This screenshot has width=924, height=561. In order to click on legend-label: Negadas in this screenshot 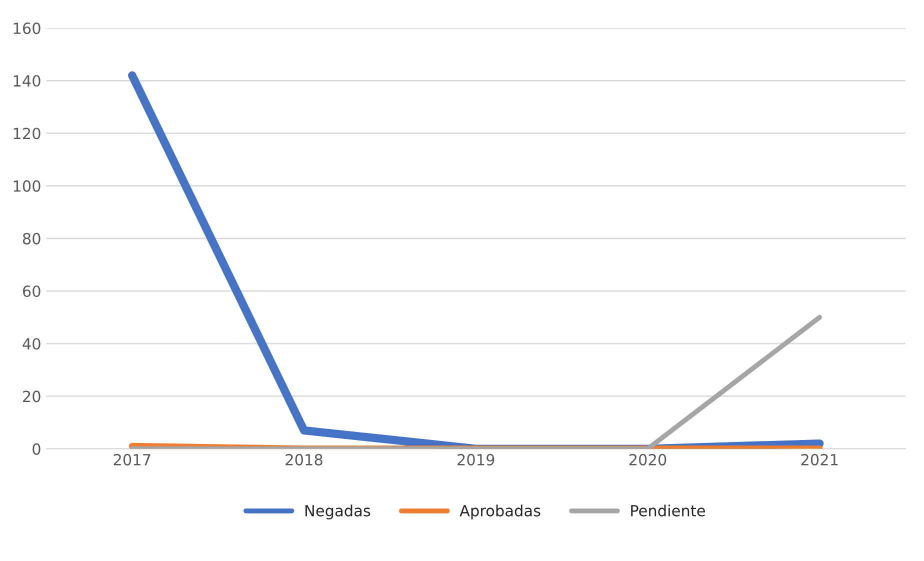, I will do `click(337, 512)`.